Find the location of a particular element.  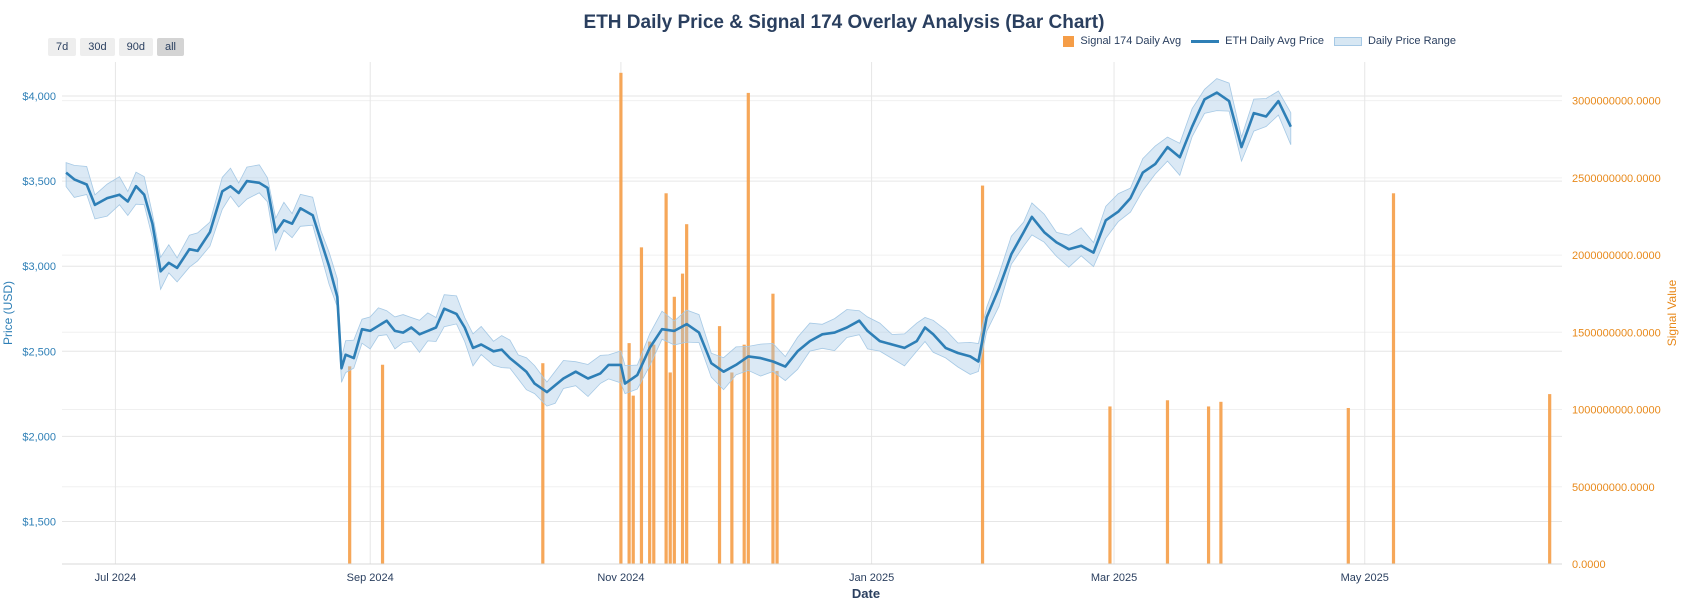

range-button-7d: 7d is located at coordinates (62, 47).